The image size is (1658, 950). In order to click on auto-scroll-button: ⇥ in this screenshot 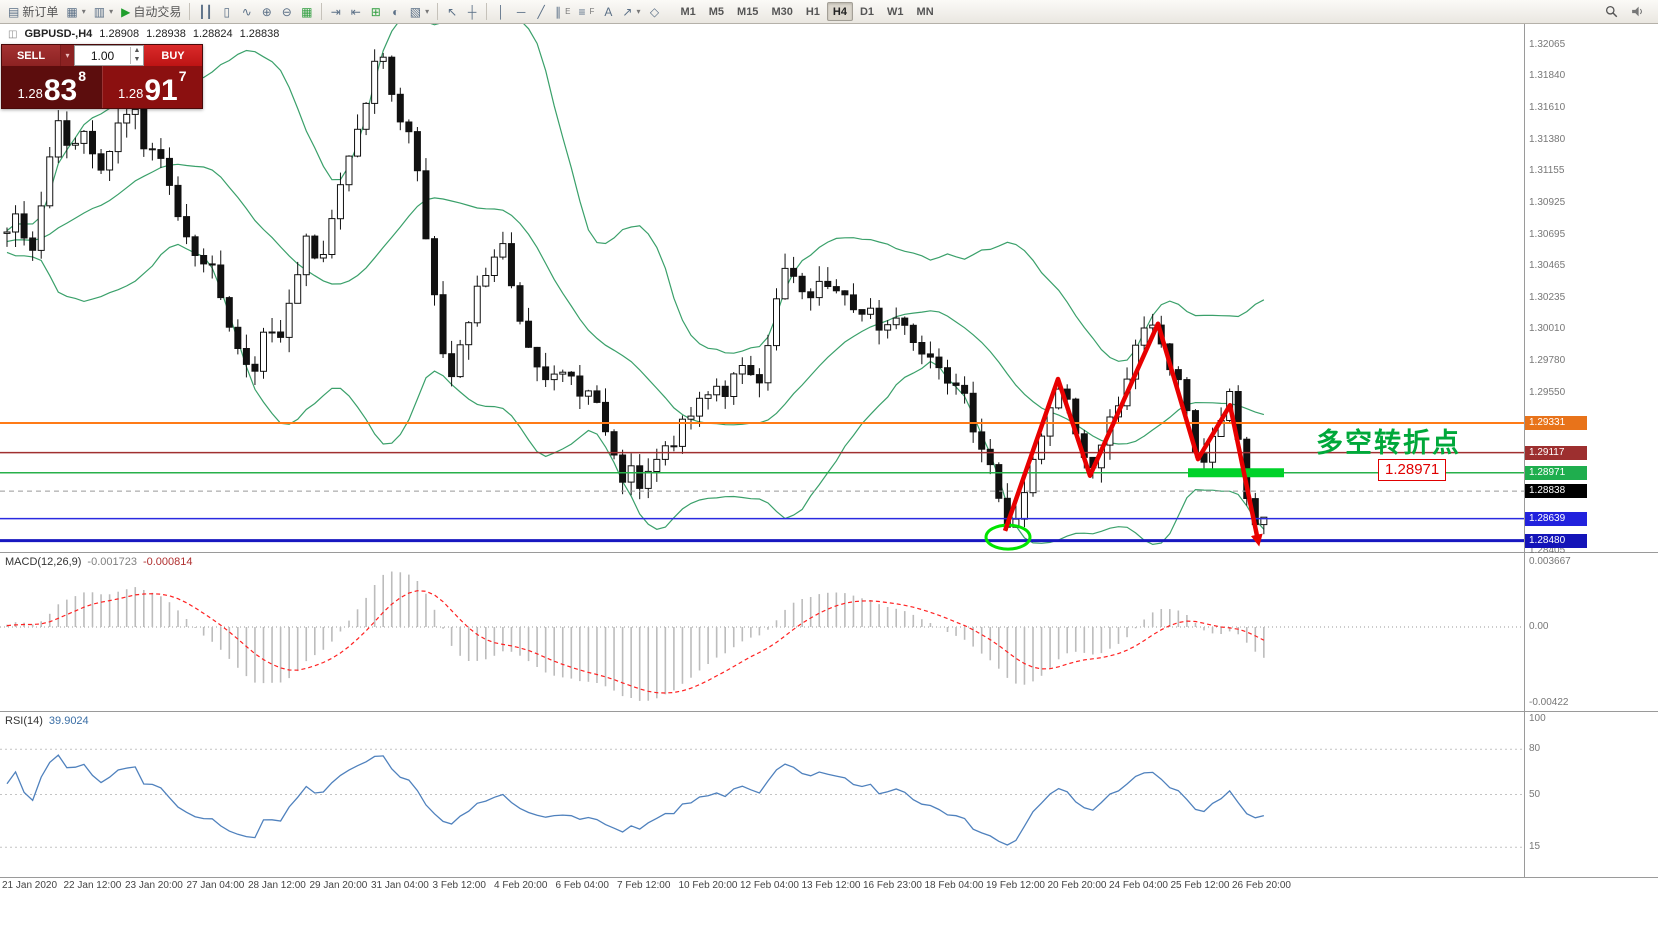, I will do `click(336, 12)`.